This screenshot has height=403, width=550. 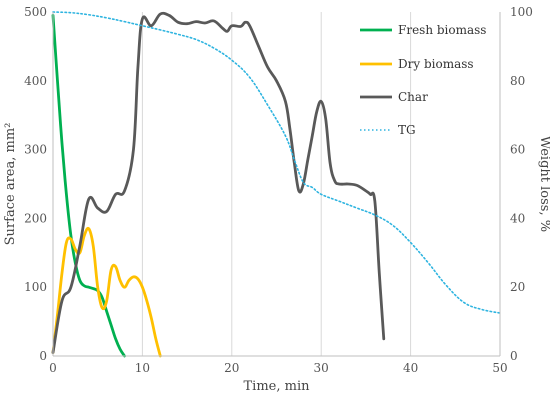 I want to click on y-left-tick-label: 400, so click(x=35, y=81).